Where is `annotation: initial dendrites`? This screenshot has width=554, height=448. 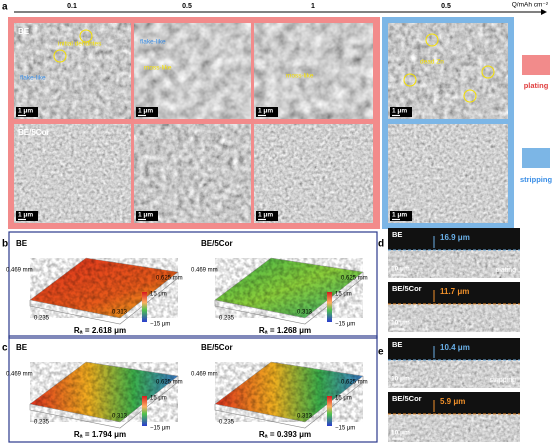 annotation: initial dendrites is located at coordinates (80, 44).